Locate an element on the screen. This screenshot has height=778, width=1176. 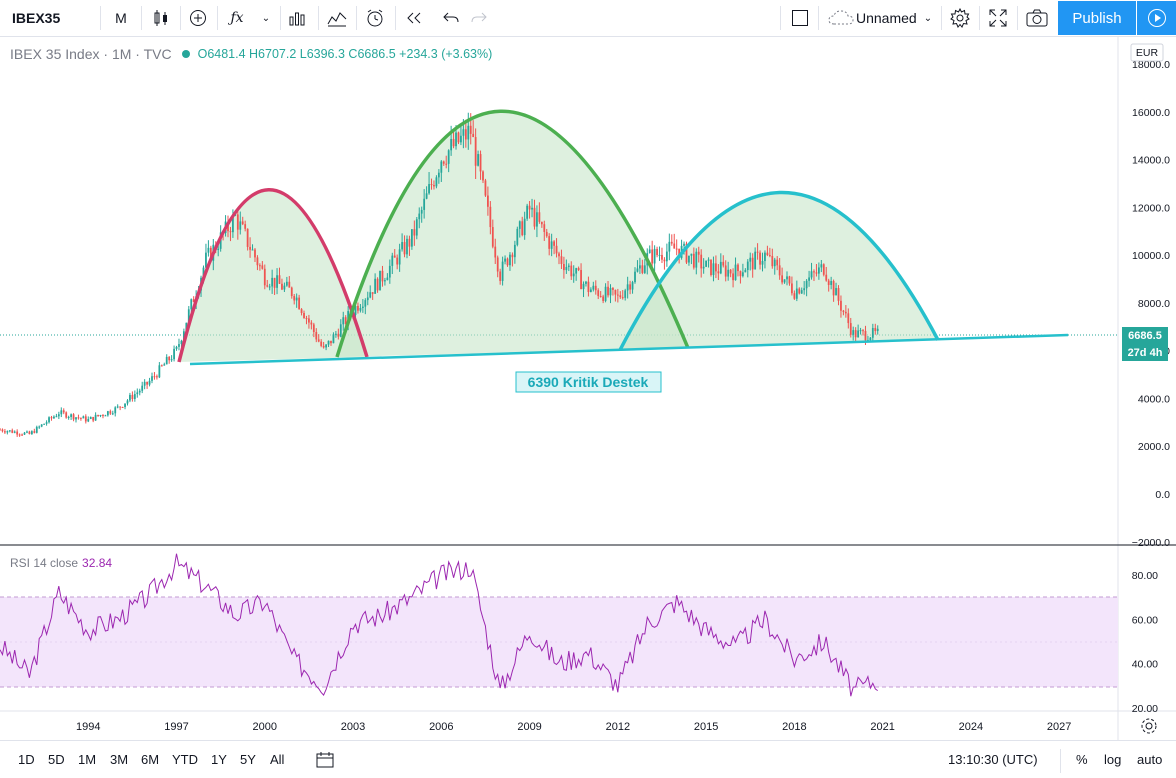
range-button-5y: 5Y is located at coordinates (248, 759).